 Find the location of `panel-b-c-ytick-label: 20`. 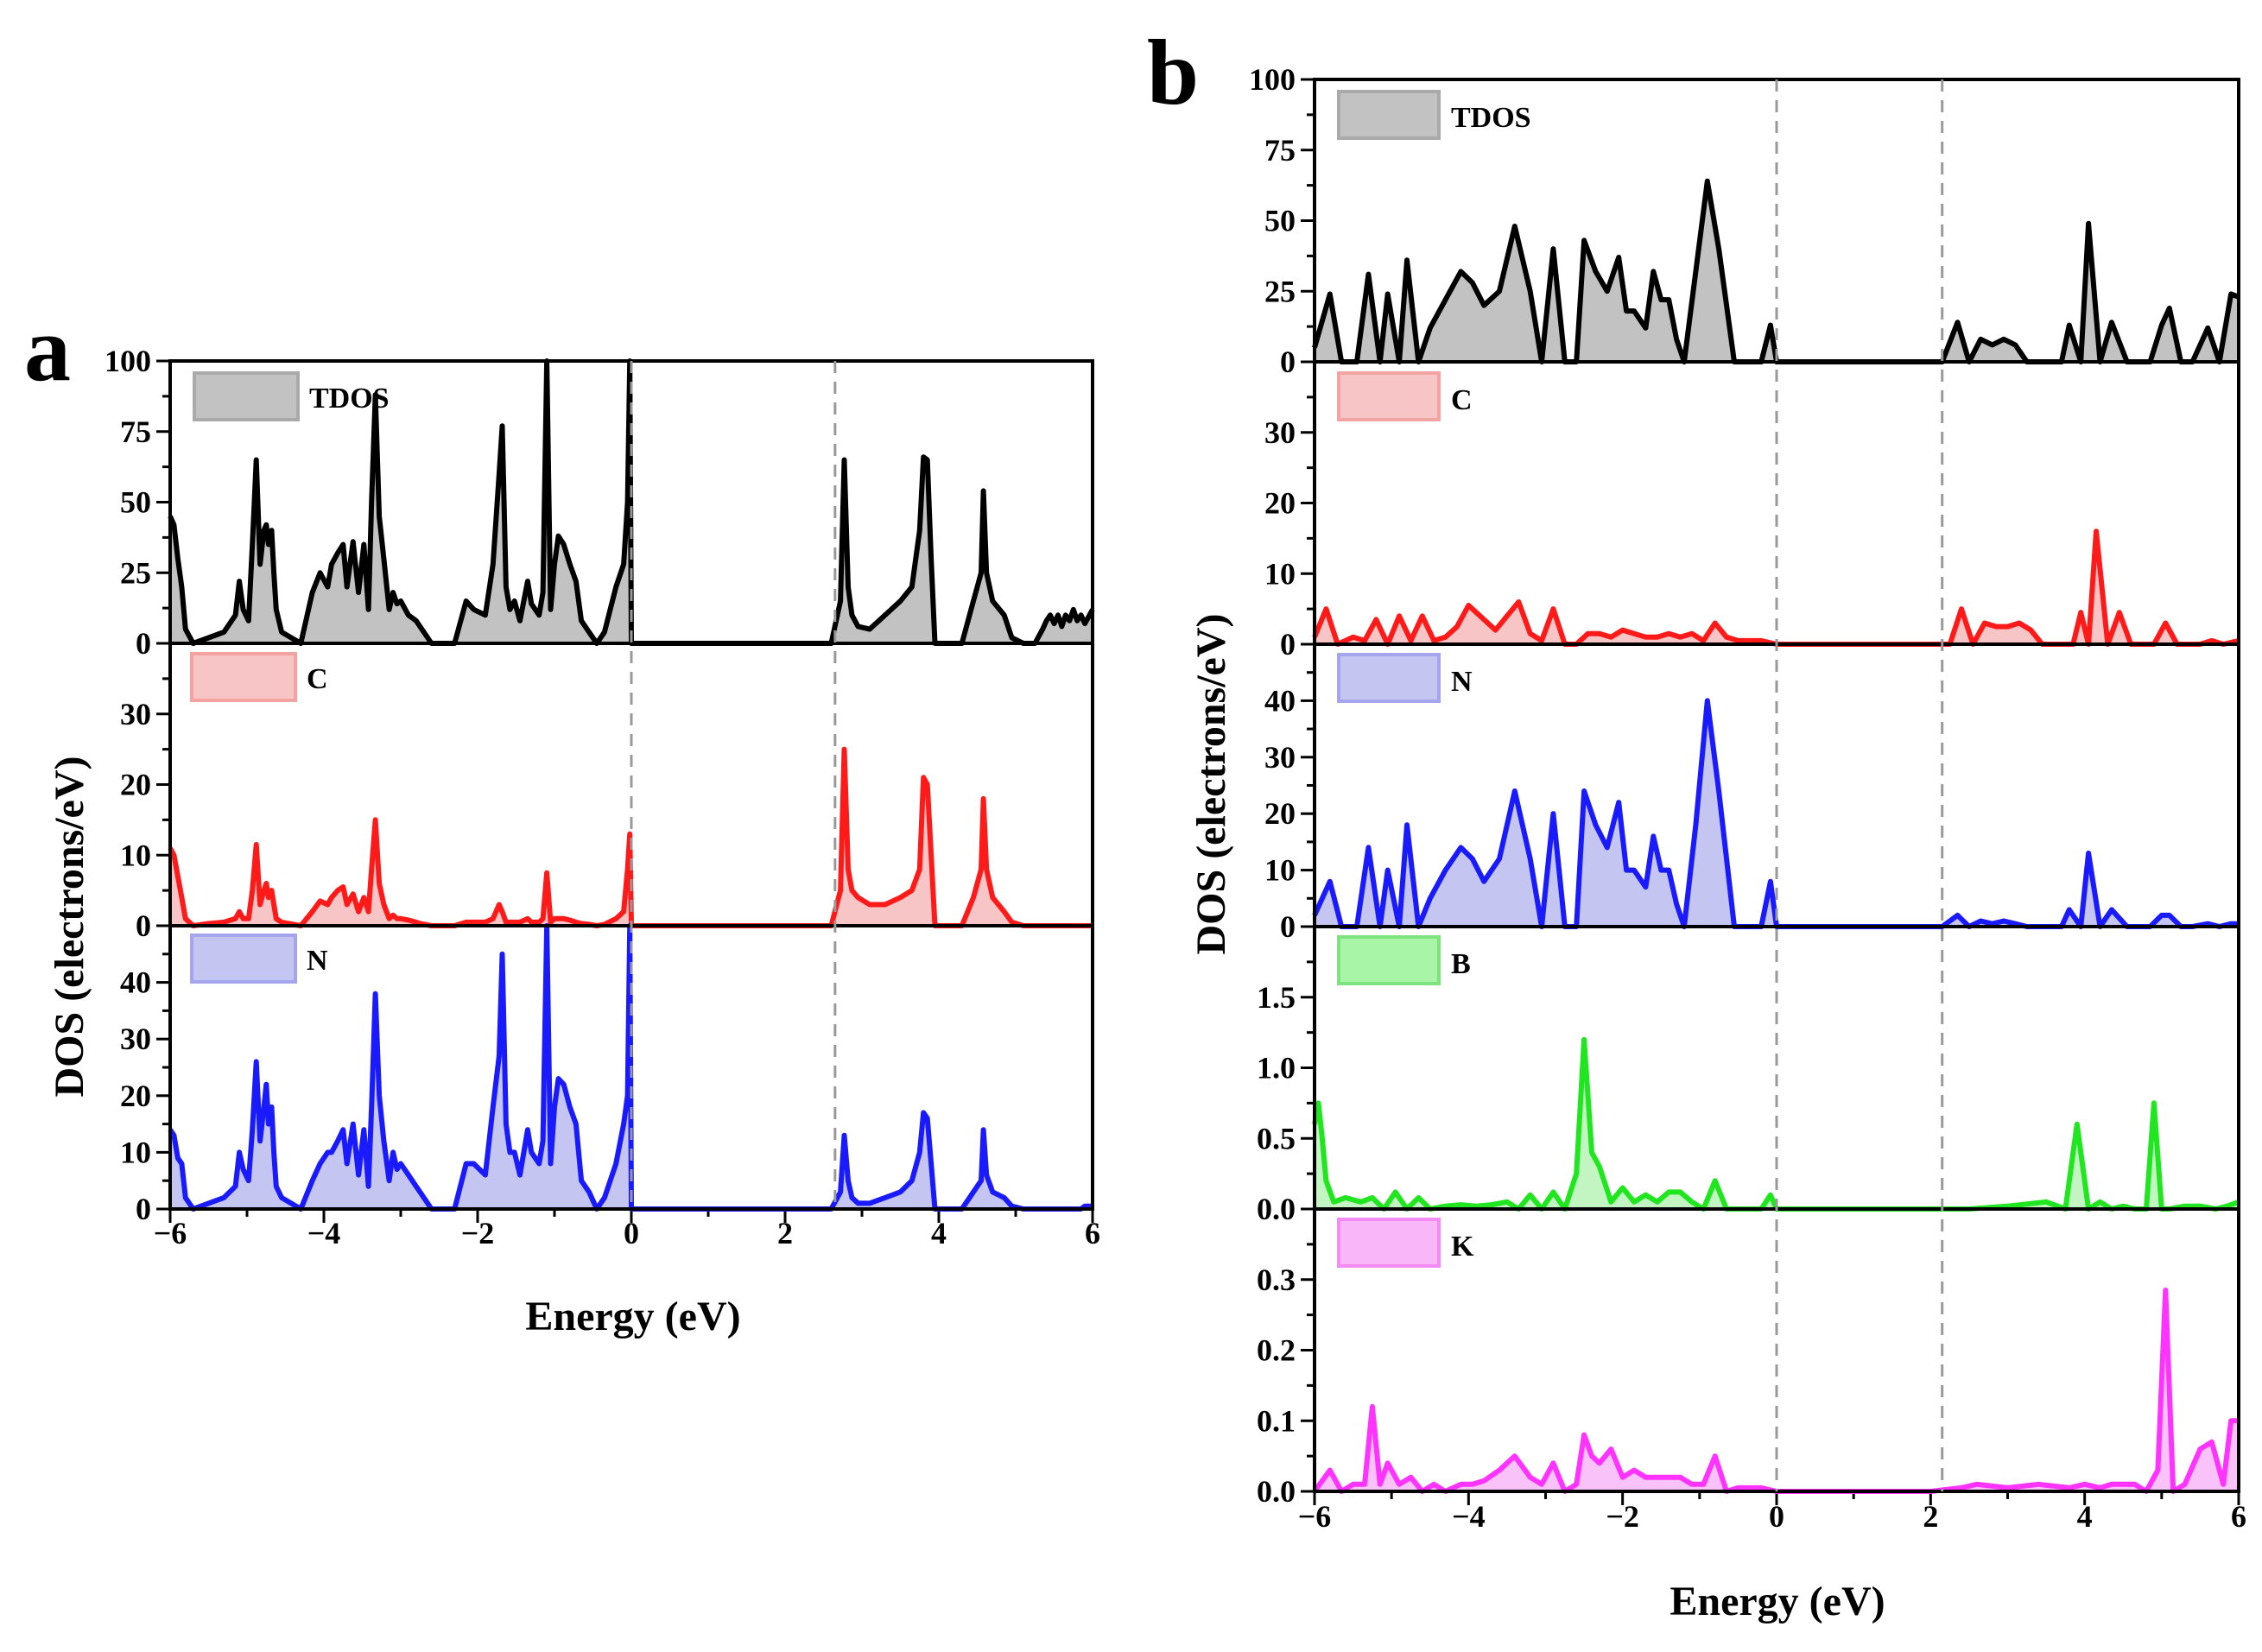

panel-b-c-ytick-label: 20 is located at coordinates (1280, 503).